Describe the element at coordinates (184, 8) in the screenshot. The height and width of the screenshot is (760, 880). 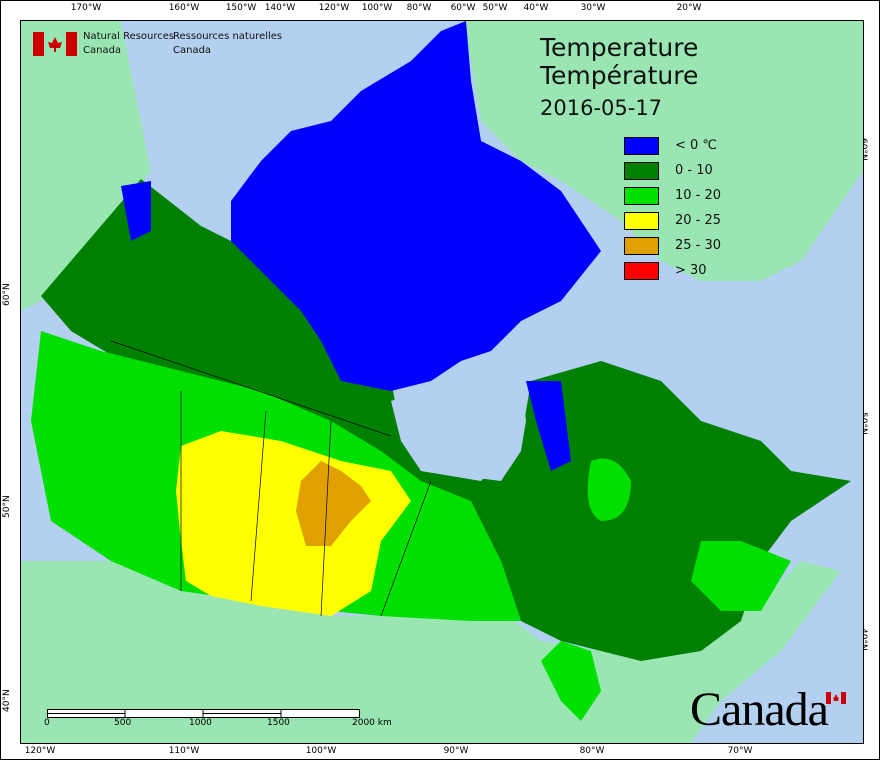
I see `top-tick: 160°W` at that location.